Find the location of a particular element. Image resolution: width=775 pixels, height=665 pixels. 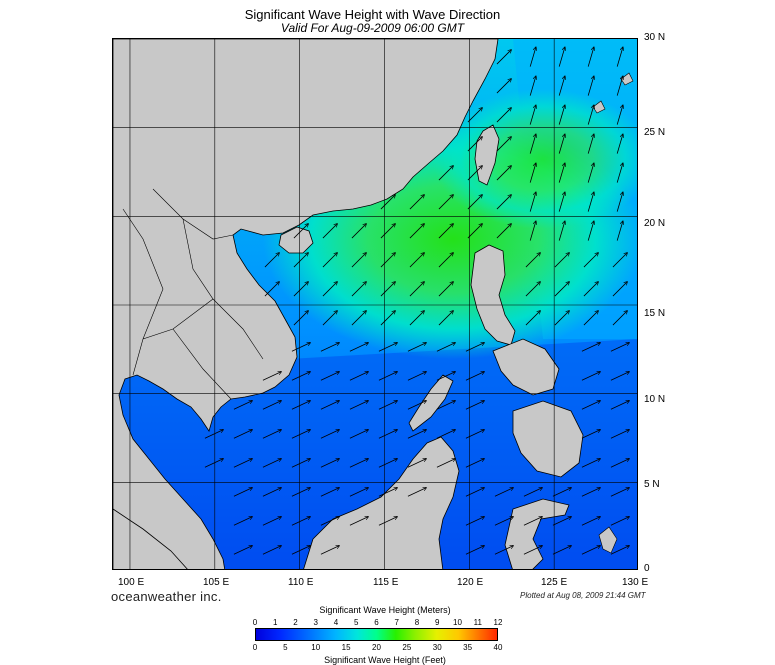

colorbar-feet-tick: 10 is located at coordinates (316, 647).